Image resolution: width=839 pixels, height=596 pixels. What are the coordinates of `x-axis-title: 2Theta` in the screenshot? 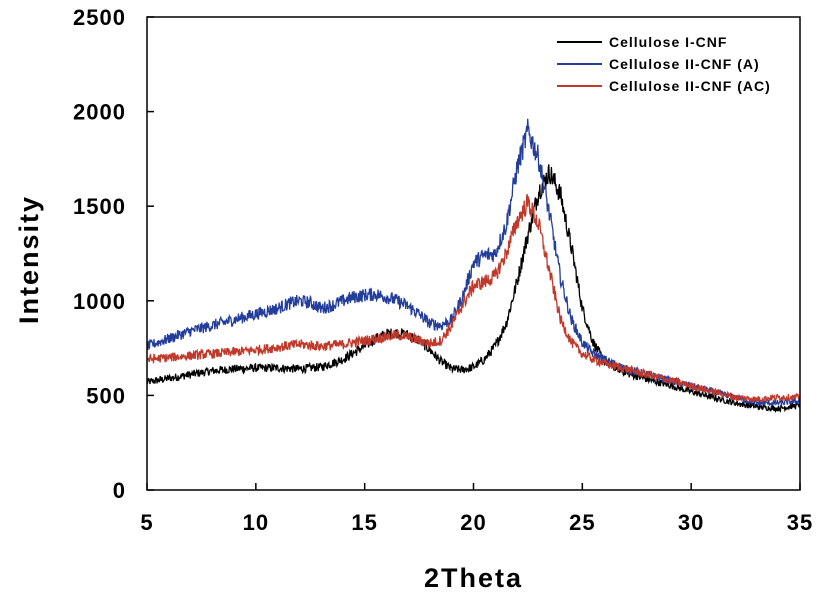 It's located at (473, 578).